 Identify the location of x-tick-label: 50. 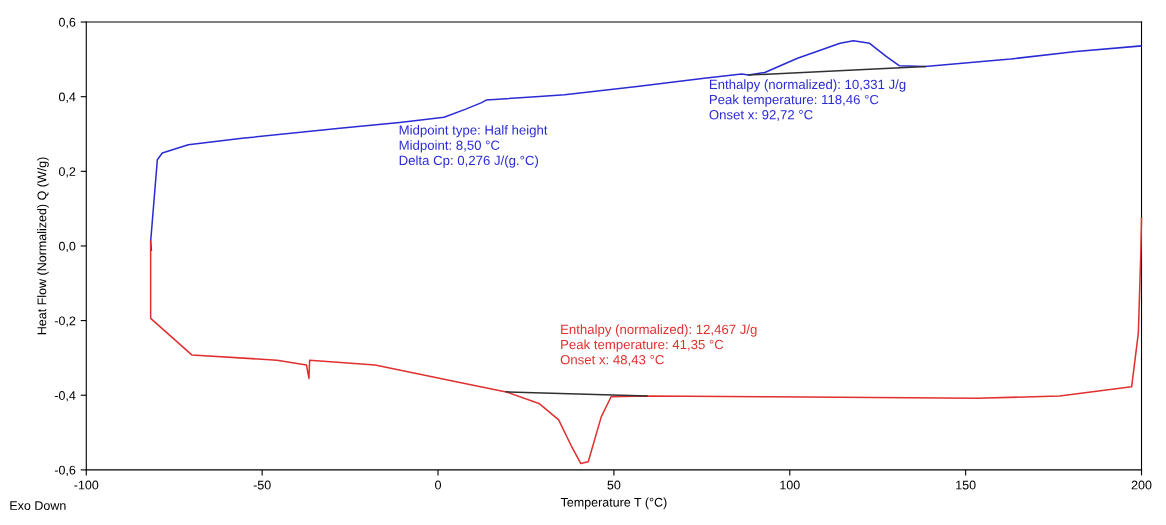
(614, 485).